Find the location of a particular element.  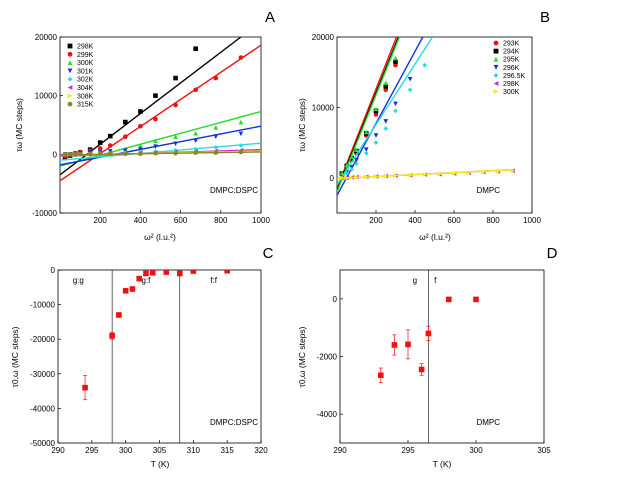

y-axis-label: τ0,ω (MC steps) is located at coordinates (302, 356).